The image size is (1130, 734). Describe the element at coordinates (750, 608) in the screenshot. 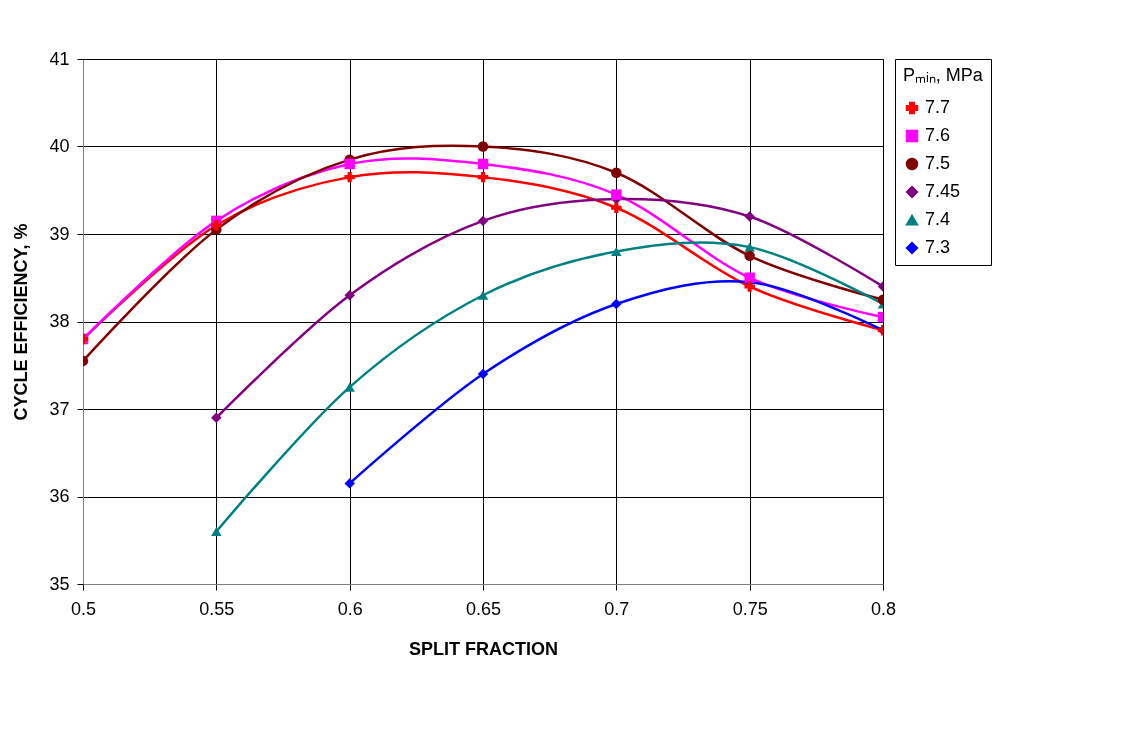

I see `x-tick-label: 0.75` at that location.